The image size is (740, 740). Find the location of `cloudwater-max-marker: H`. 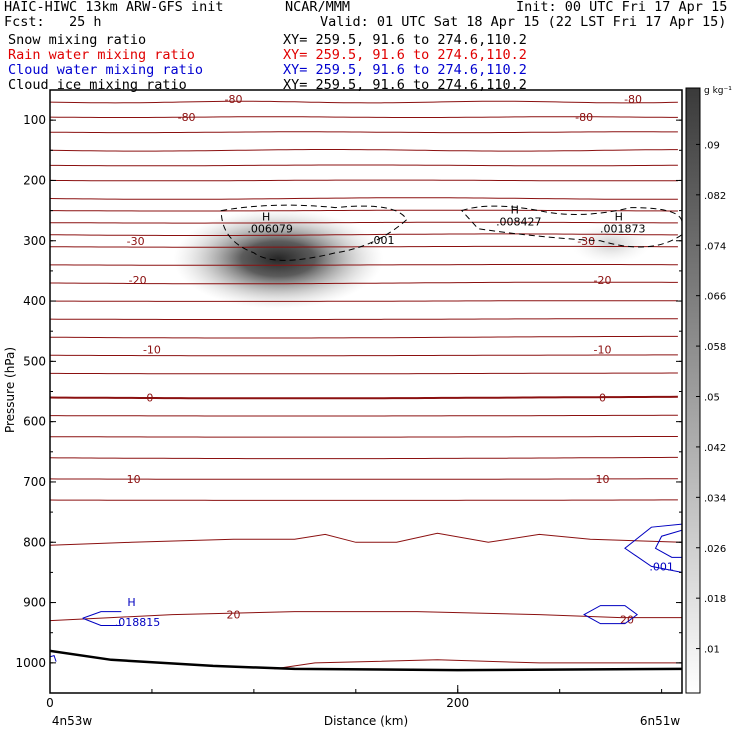

cloudwater-max-marker: H is located at coordinates (131, 602).